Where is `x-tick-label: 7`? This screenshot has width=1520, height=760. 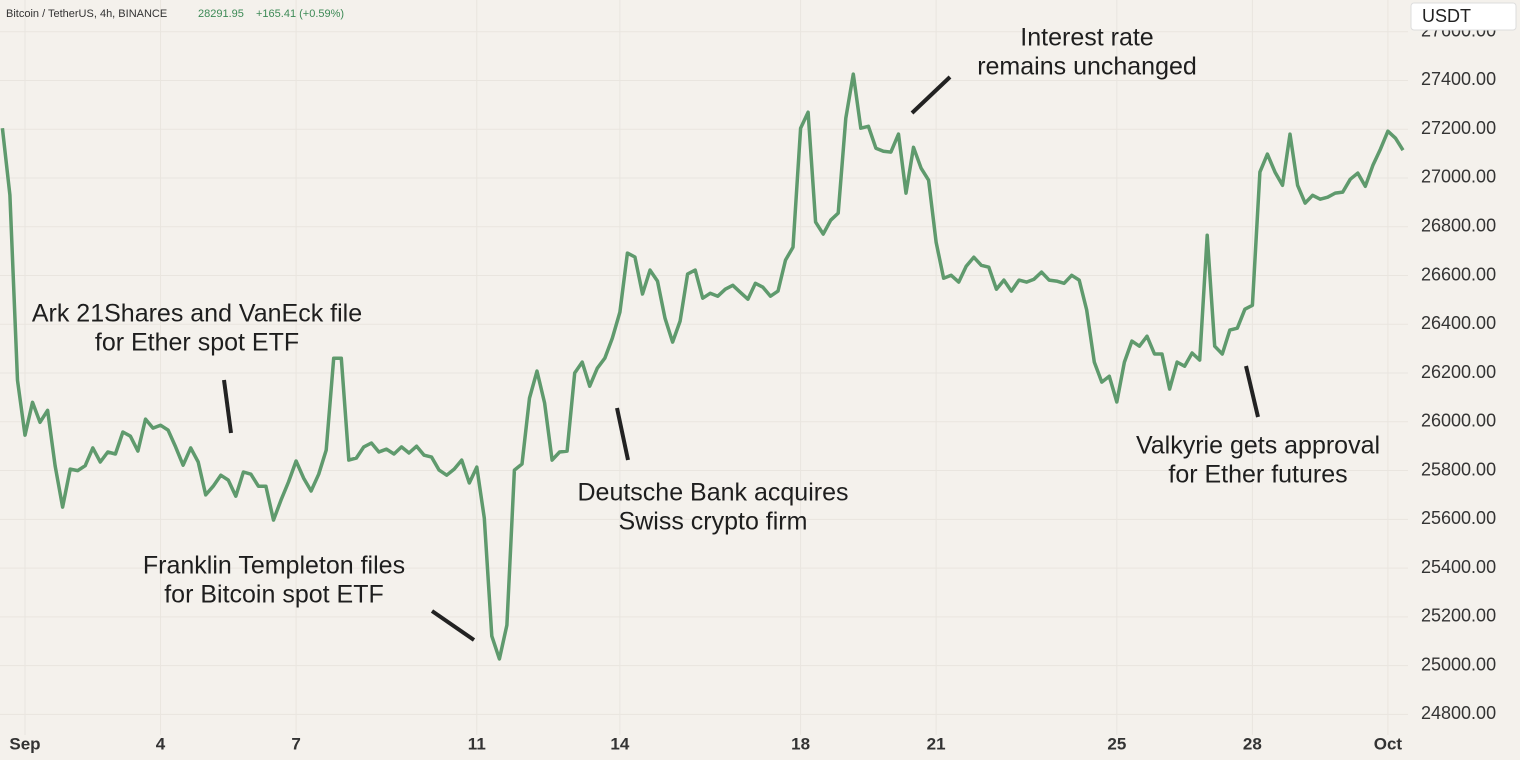
x-tick-label: 7 is located at coordinates (295, 743).